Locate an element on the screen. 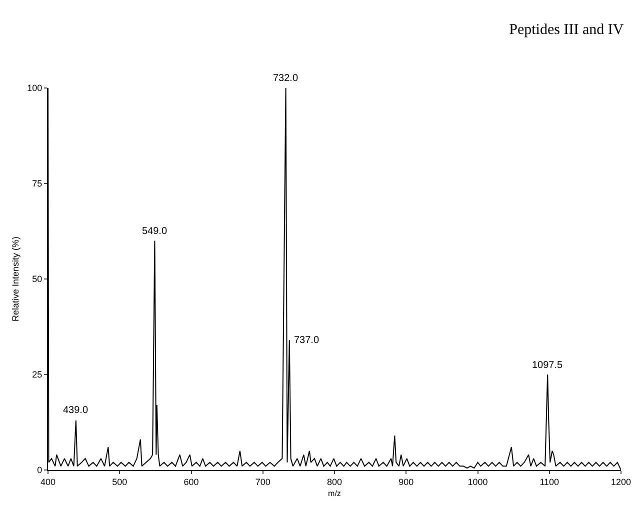 The height and width of the screenshot is (522, 643). x-tick-label: 700 is located at coordinates (262, 481).